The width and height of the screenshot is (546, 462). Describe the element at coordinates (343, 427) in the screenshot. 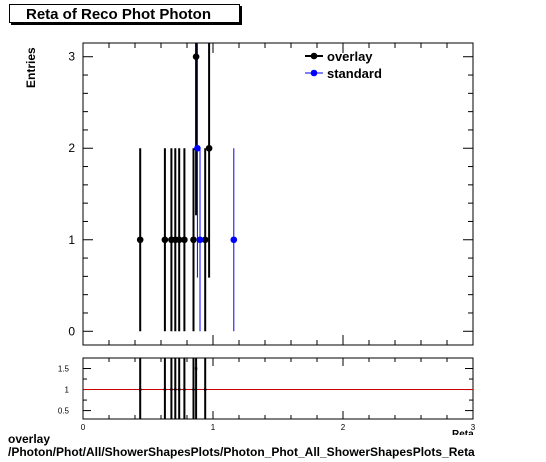

I see `ratio-x-tick-label: 2` at that location.